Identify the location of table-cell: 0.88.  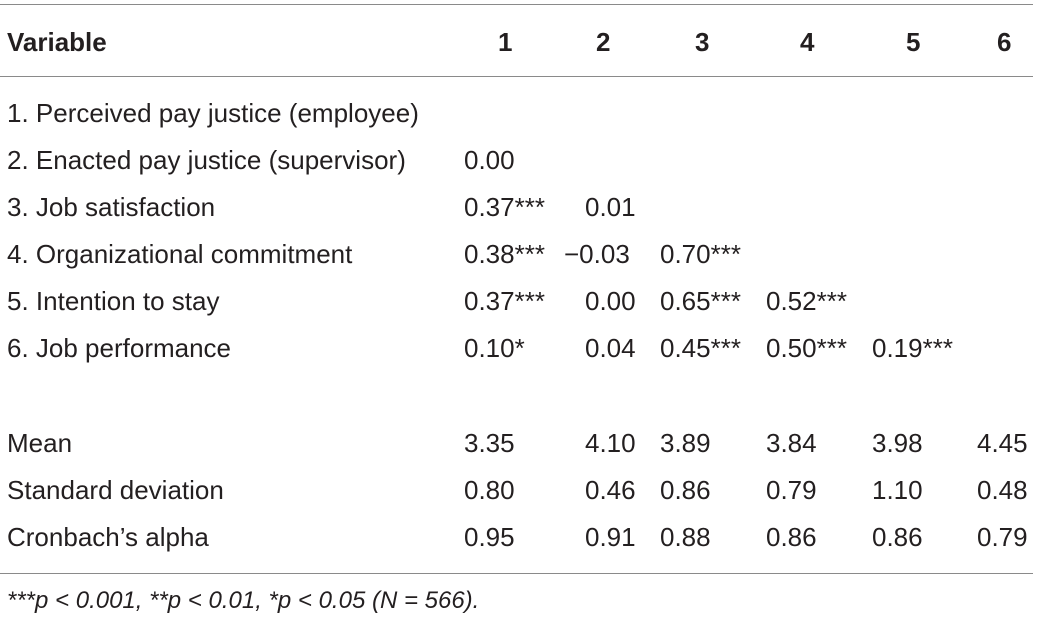
(685, 537).